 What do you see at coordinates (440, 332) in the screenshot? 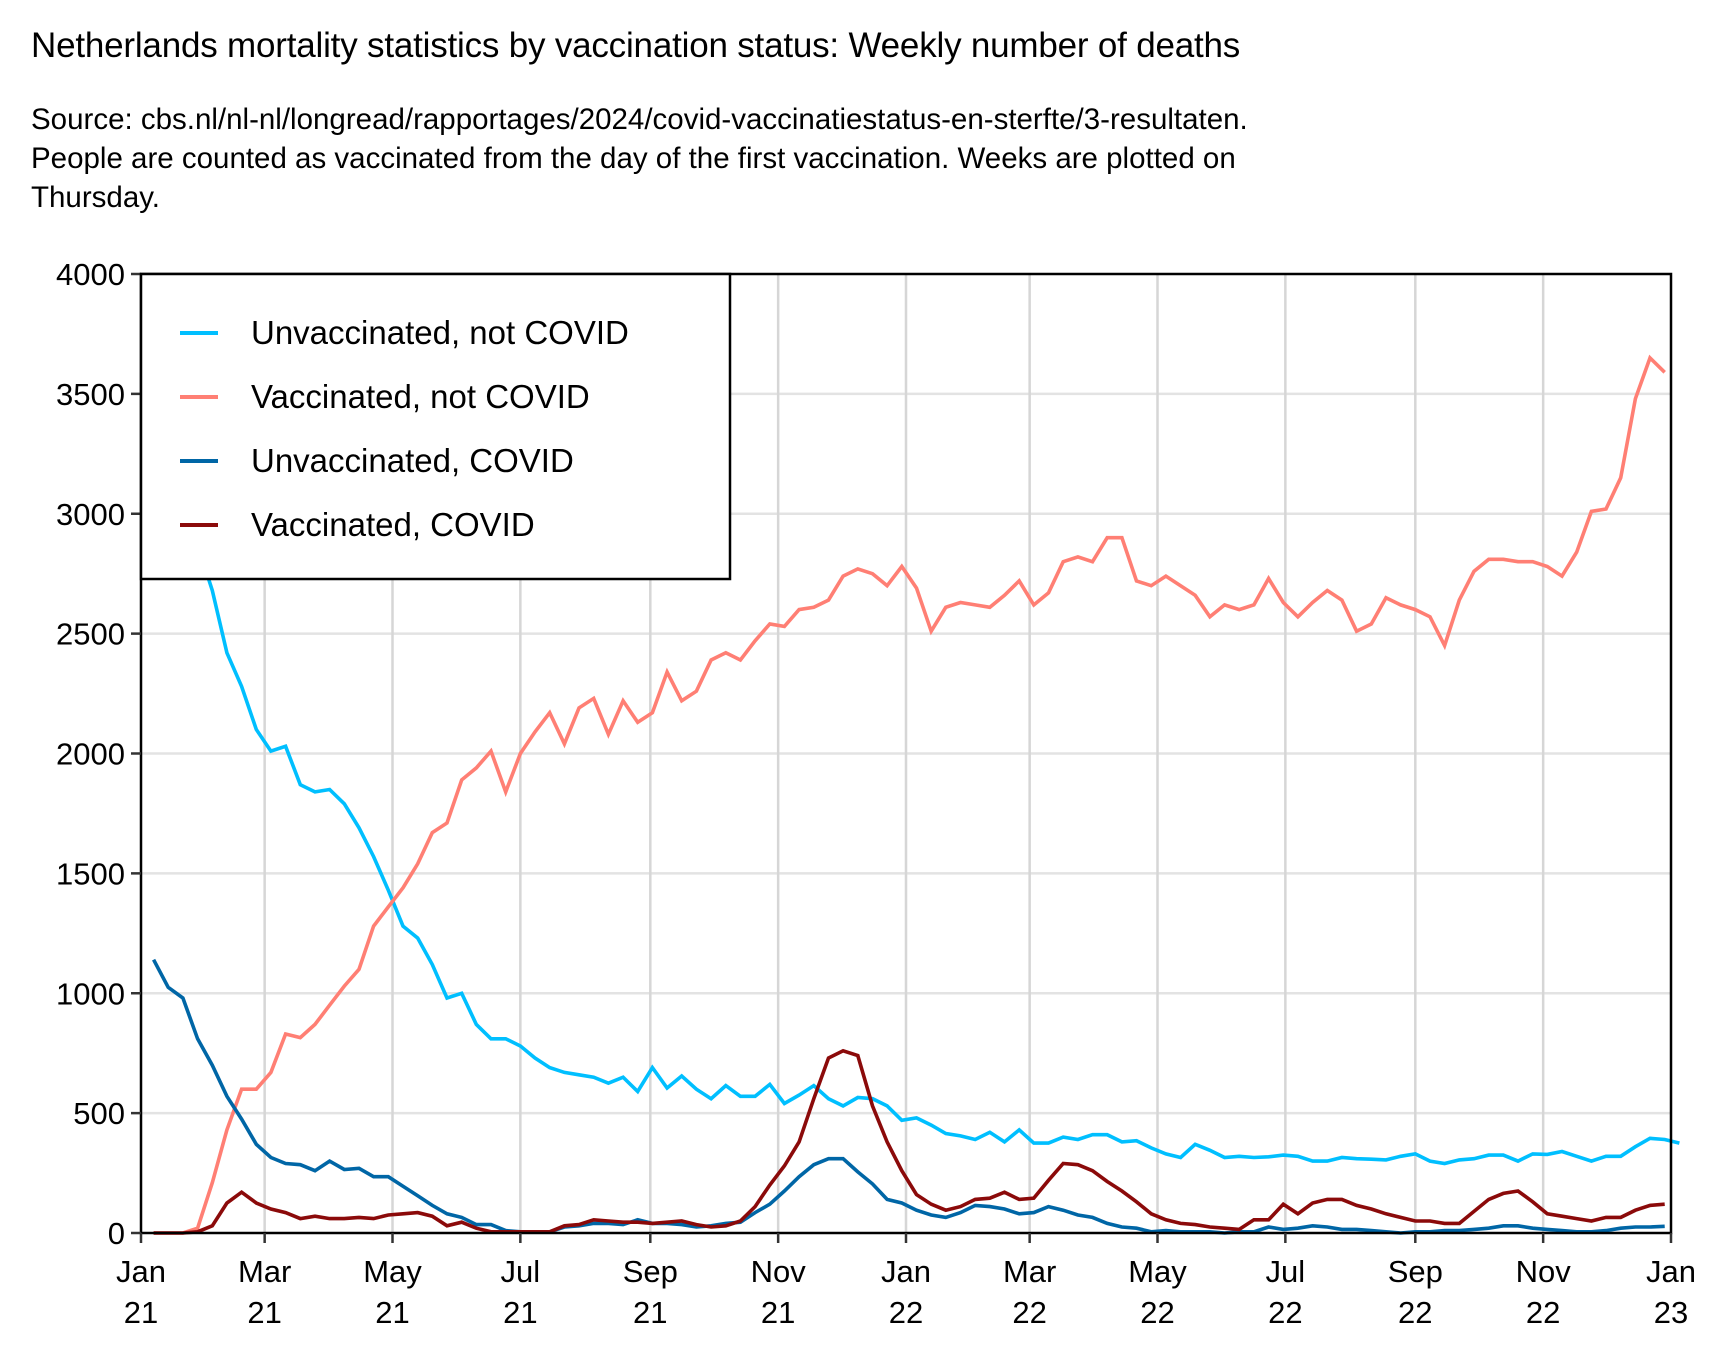
I see `legend-label: Unvaccinated, not COVID` at bounding box center [440, 332].